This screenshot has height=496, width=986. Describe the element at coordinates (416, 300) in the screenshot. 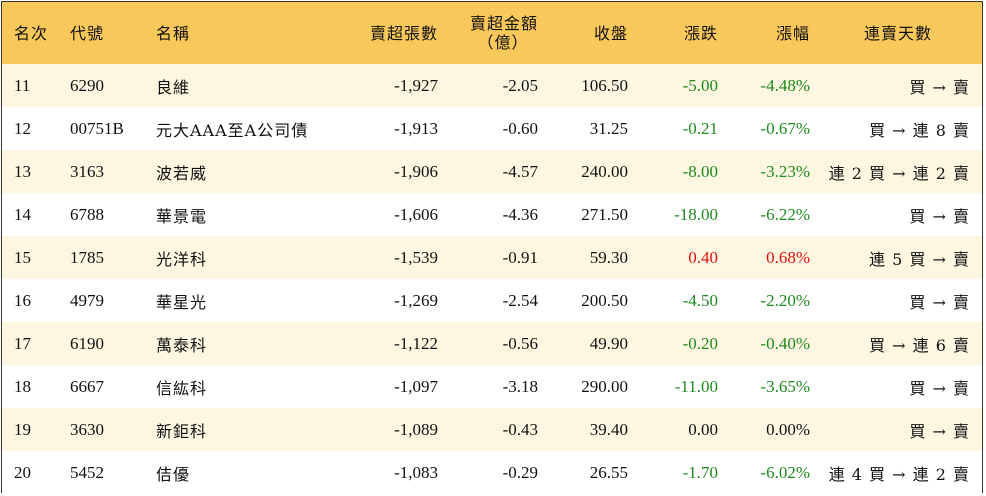

I see `cell-net-sell-shares: -1,269` at that location.